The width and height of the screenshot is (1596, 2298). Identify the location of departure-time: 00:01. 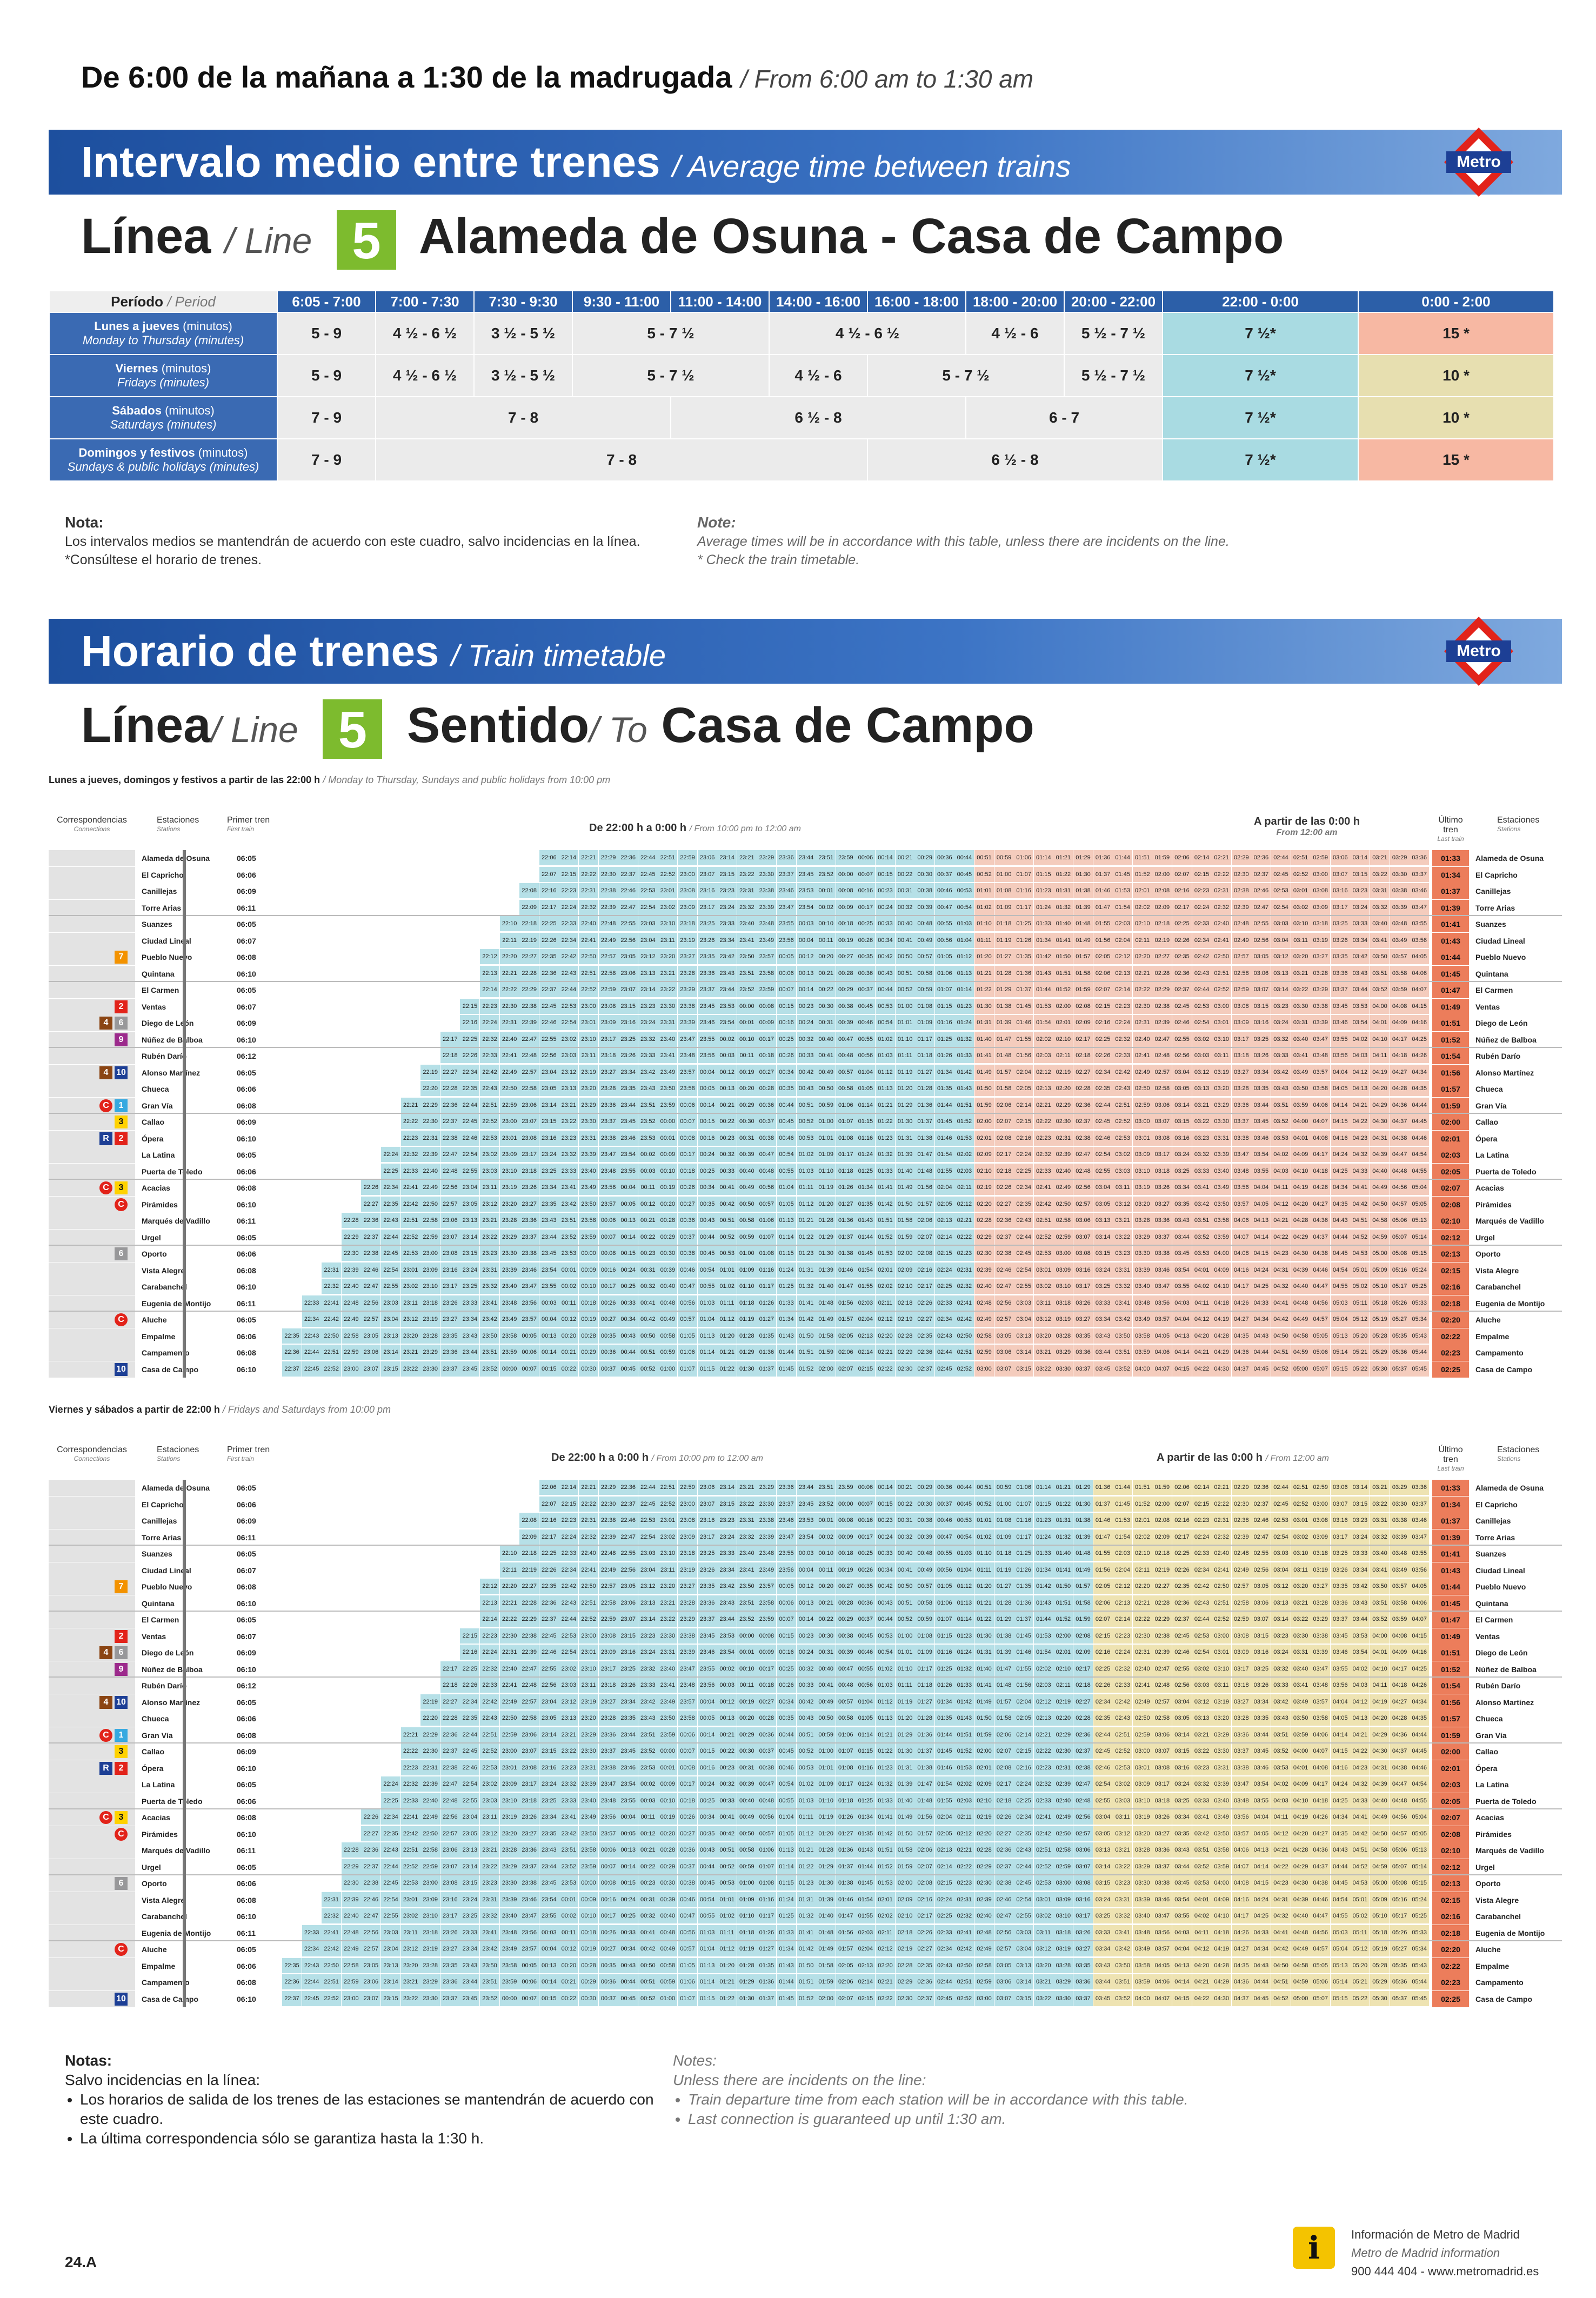
(826, 891).